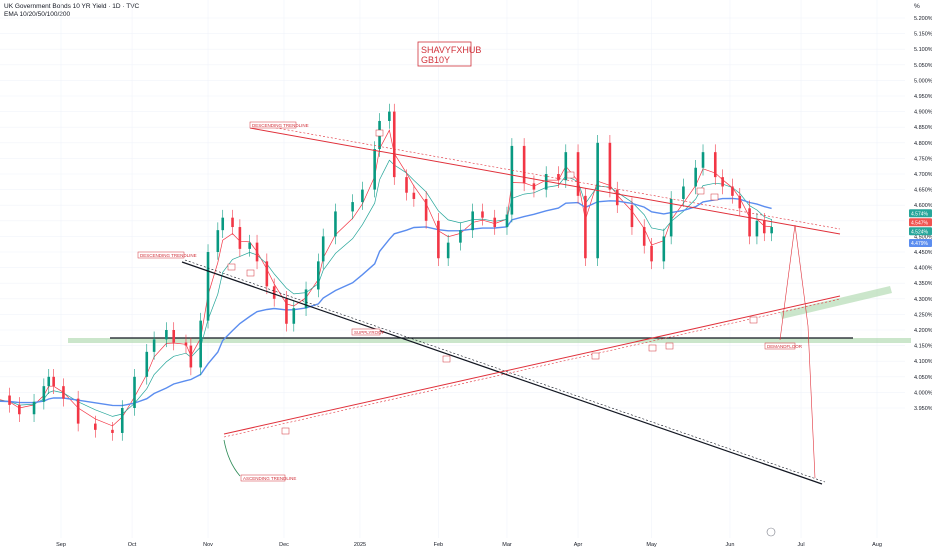 The height and width of the screenshot is (550, 932). Describe the element at coordinates (923, 144) in the screenshot. I see `y-tick-label: 4.800%` at that location.